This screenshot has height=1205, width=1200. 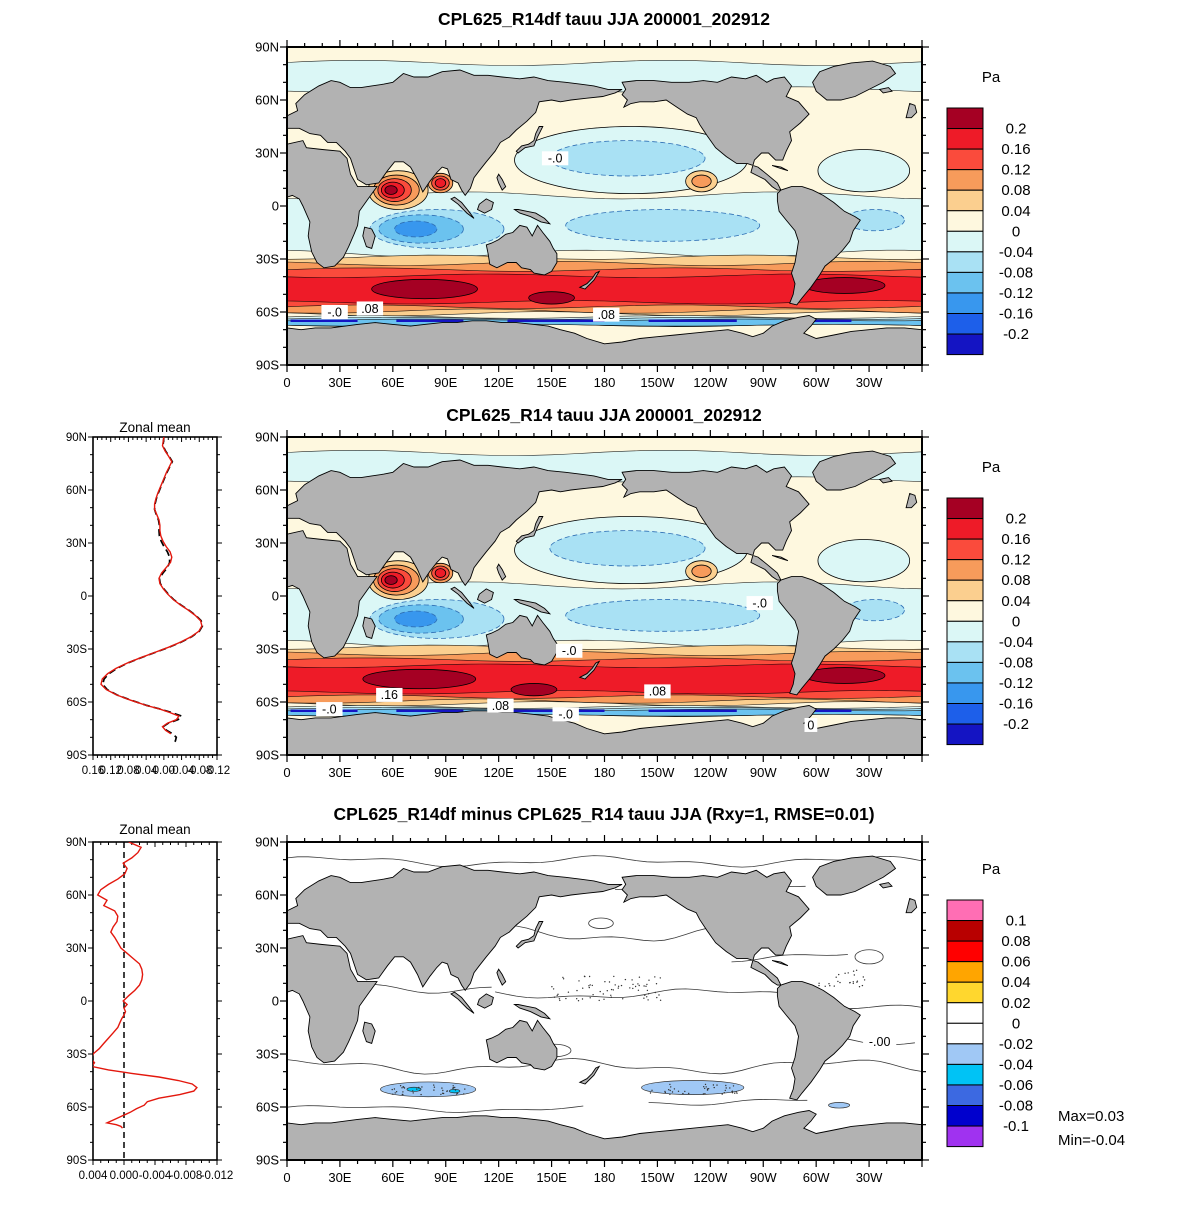 I want to click on zonal-x-label: -0.004, so click(x=155, y=1176).